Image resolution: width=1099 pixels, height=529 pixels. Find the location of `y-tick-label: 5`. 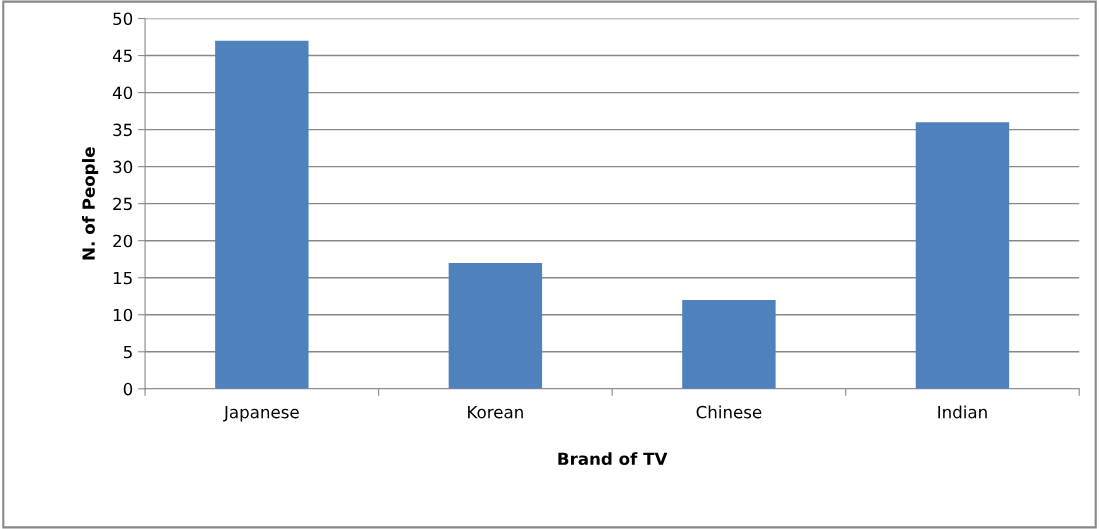

y-tick-label: 5 is located at coordinates (127, 352).